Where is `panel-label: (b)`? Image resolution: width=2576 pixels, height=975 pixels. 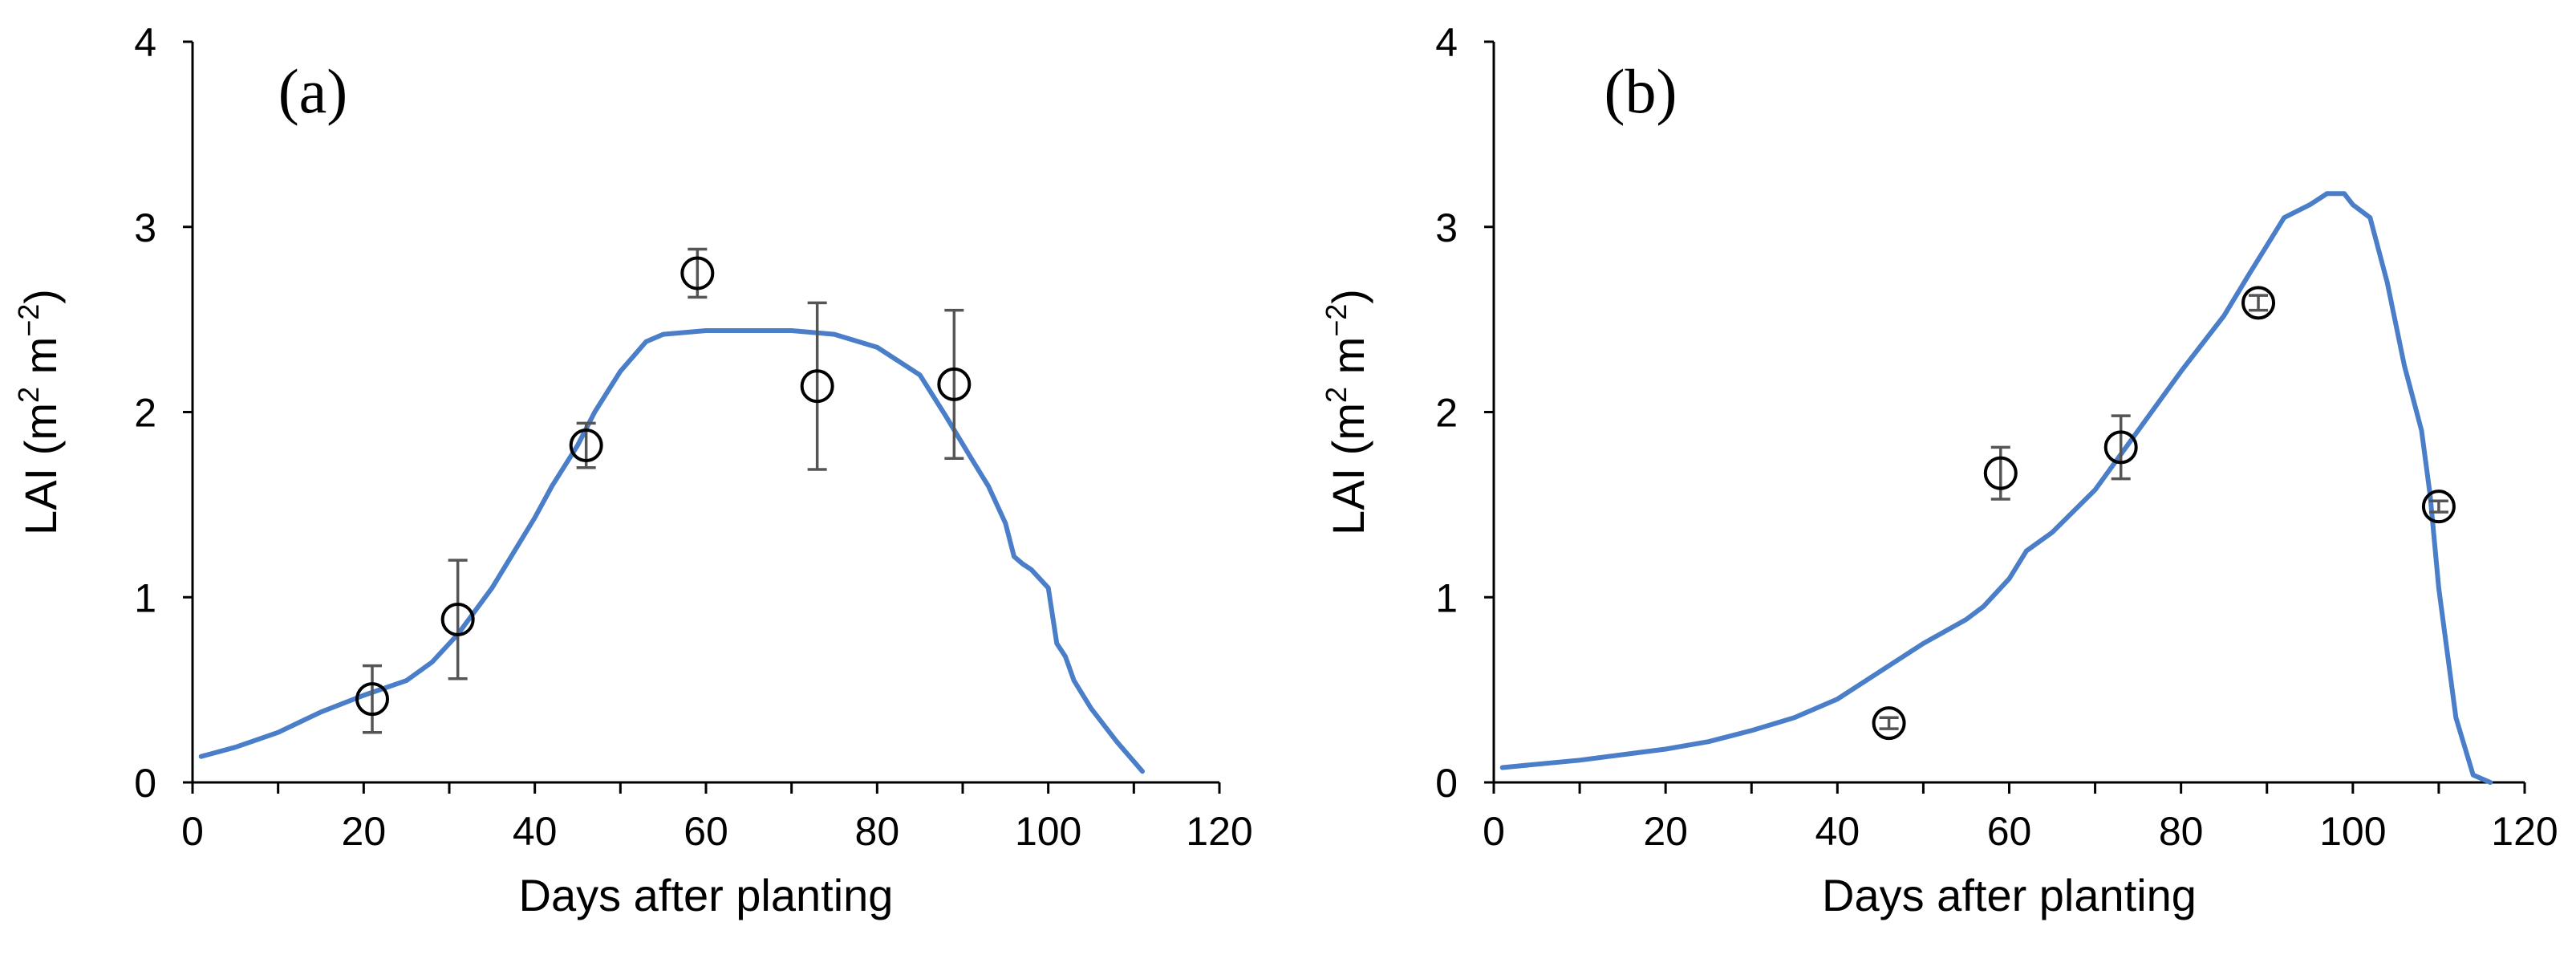
panel-label: (b) is located at coordinates (1640, 91).